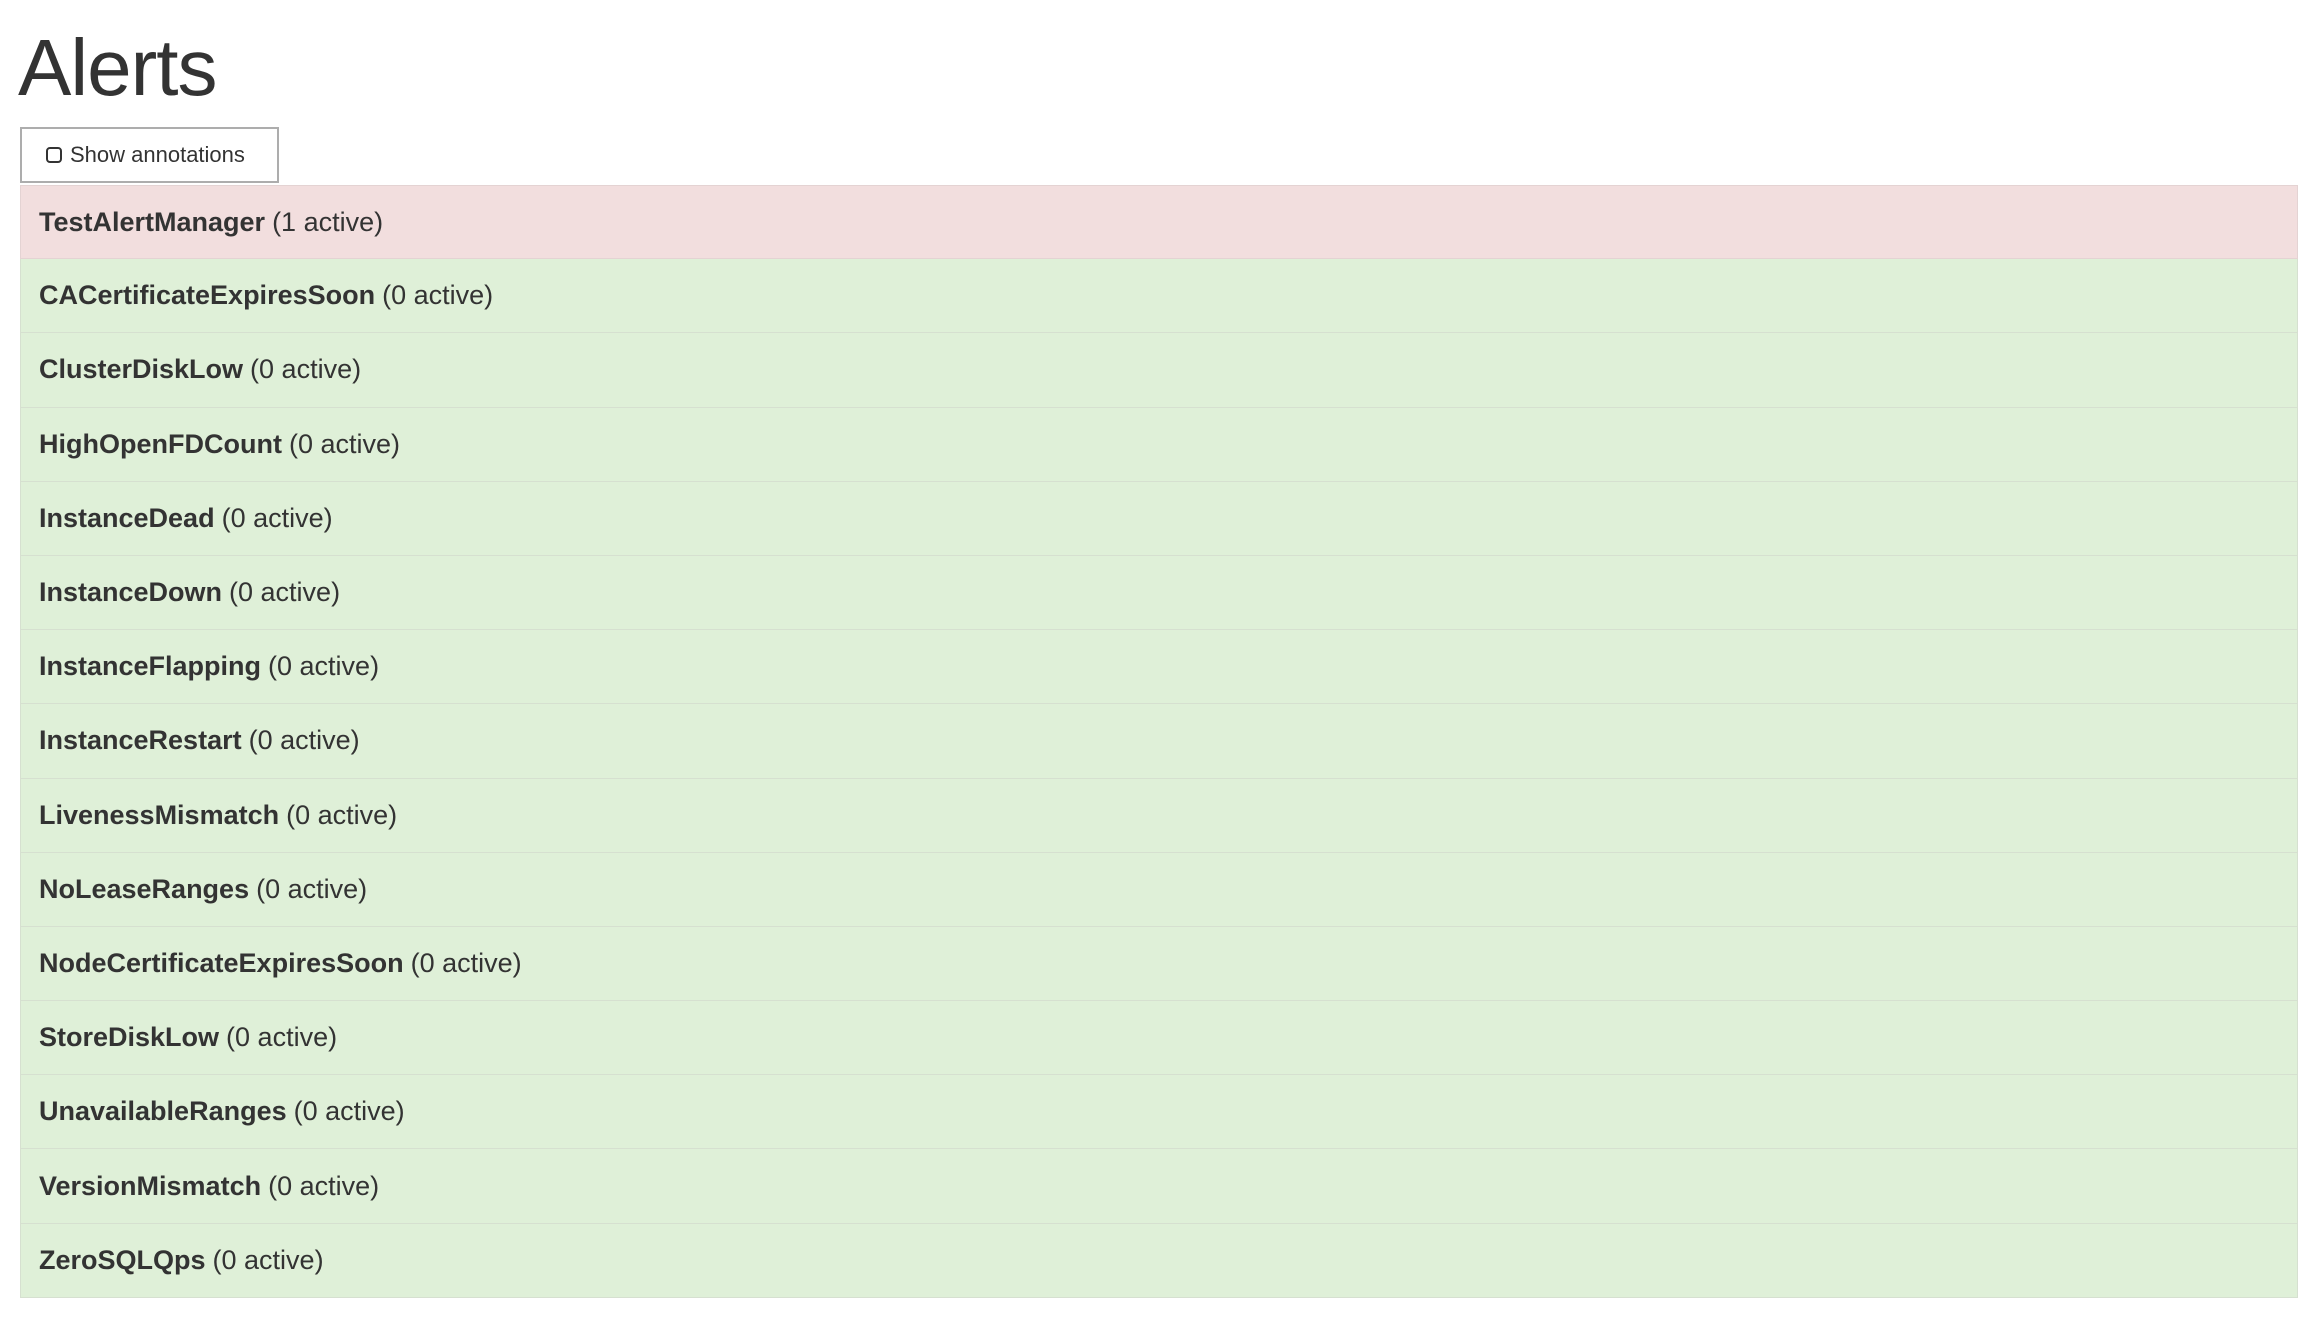  What do you see at coordinates (1159, 593) in the screenshot?
I see `alert-row: InstanceDown (0 active)` at bounding box center [1159, 593].